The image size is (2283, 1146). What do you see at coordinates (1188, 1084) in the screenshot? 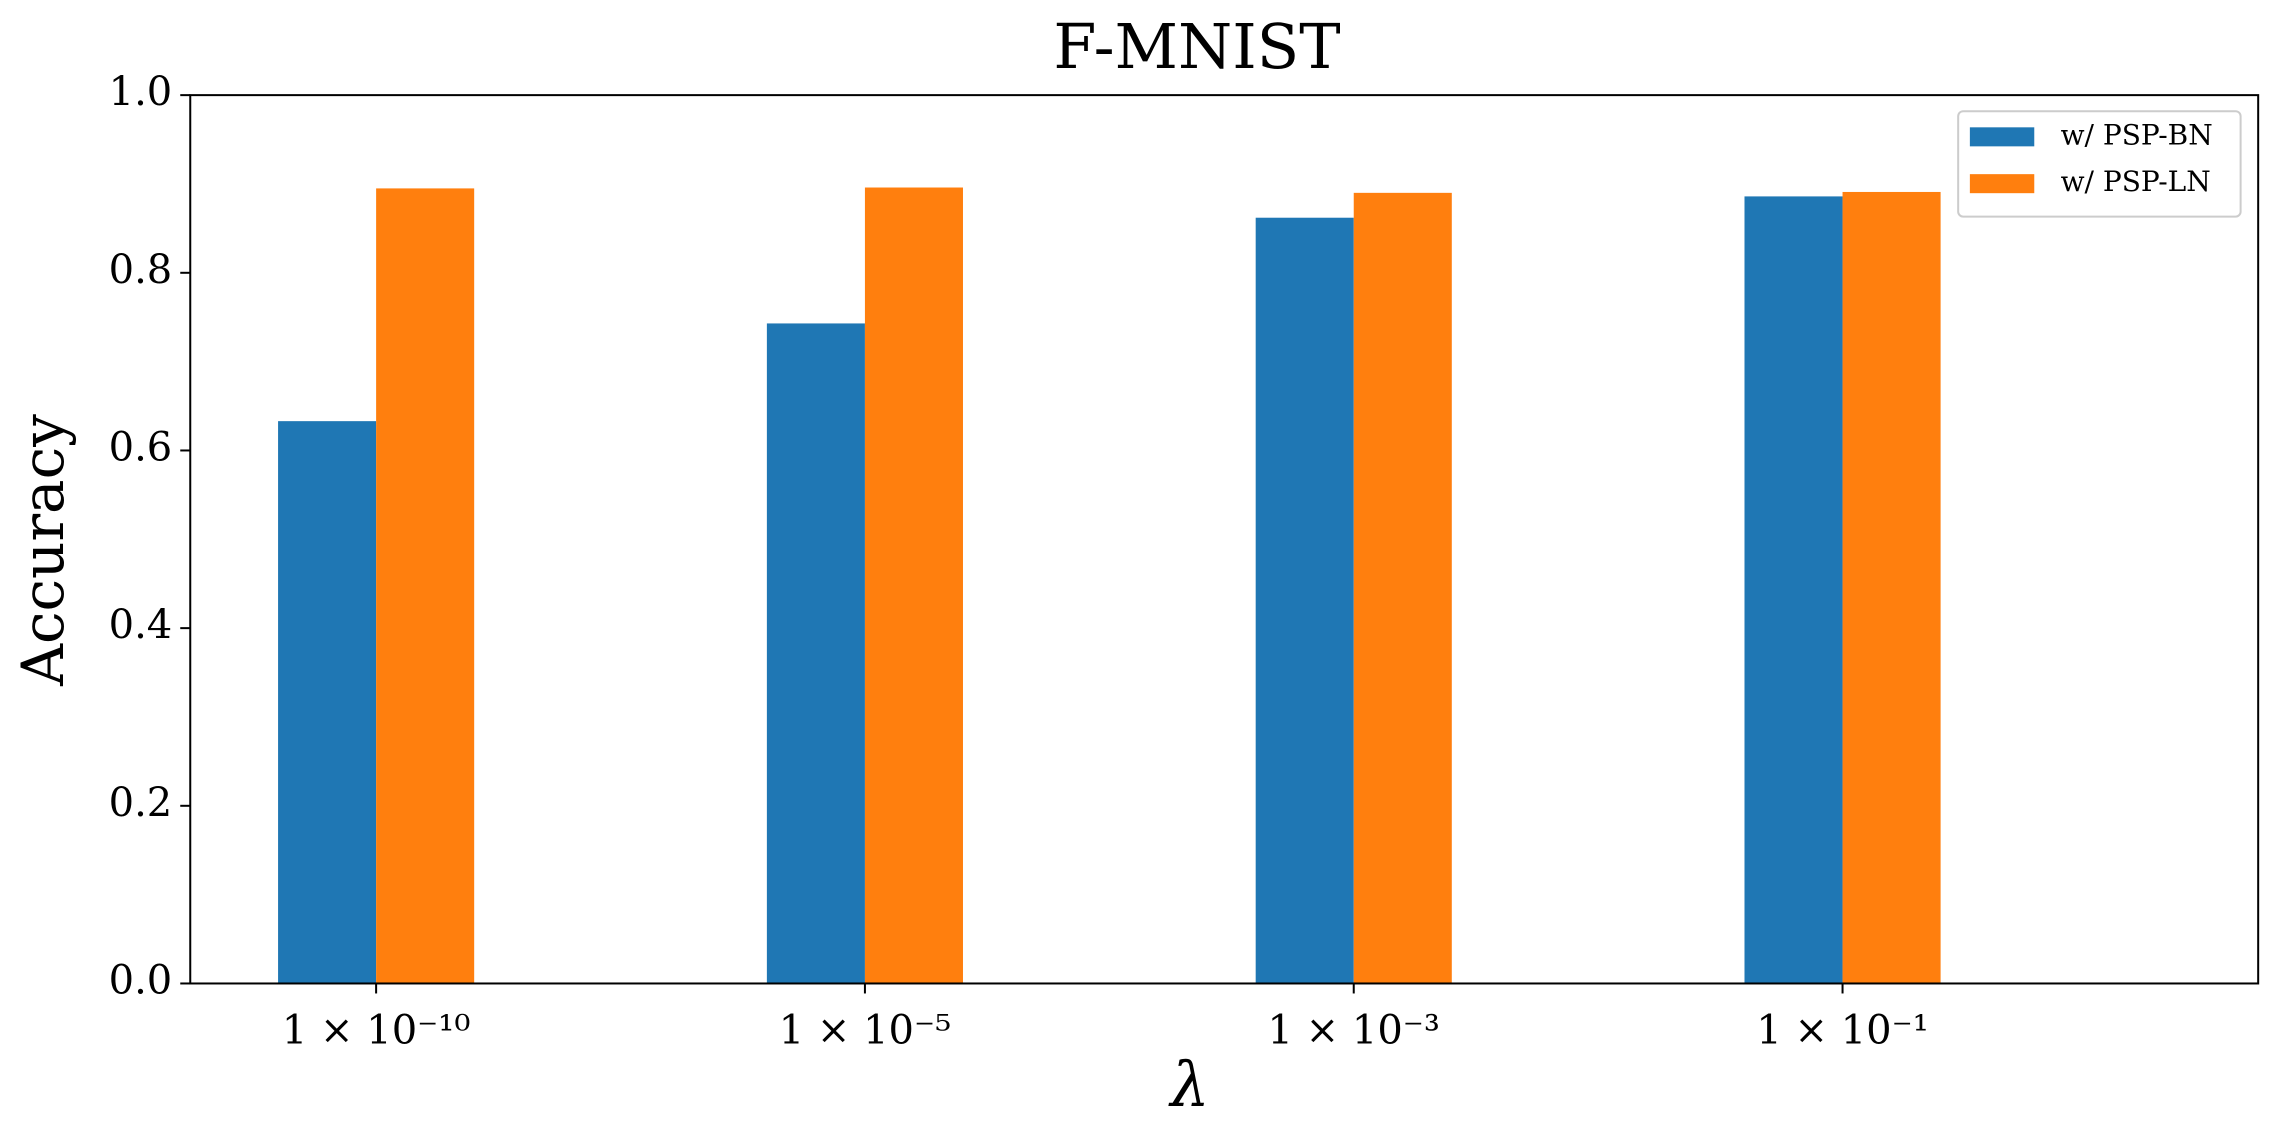
I see `x-axis-label: λ` at bounding box center [1188, 1084].